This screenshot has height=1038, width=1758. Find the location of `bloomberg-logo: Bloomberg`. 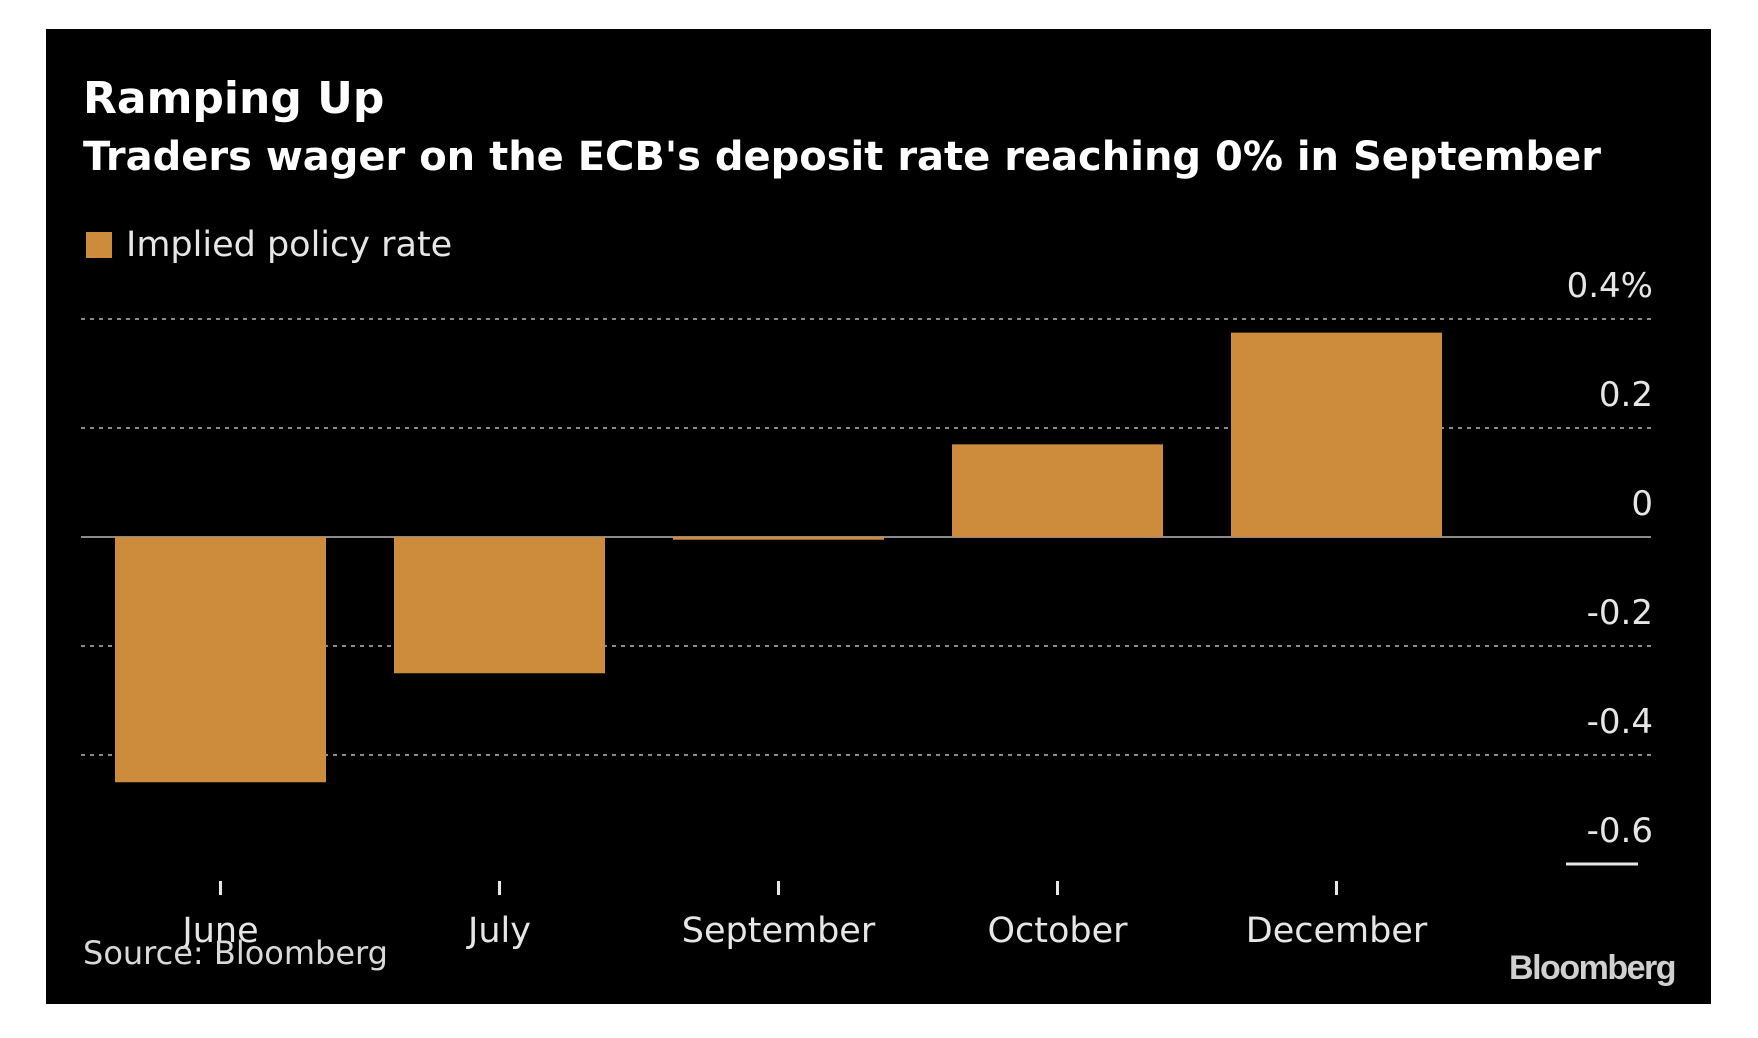

bloomberg-logo: Bloomberg is located at coordinates (1592, 968).